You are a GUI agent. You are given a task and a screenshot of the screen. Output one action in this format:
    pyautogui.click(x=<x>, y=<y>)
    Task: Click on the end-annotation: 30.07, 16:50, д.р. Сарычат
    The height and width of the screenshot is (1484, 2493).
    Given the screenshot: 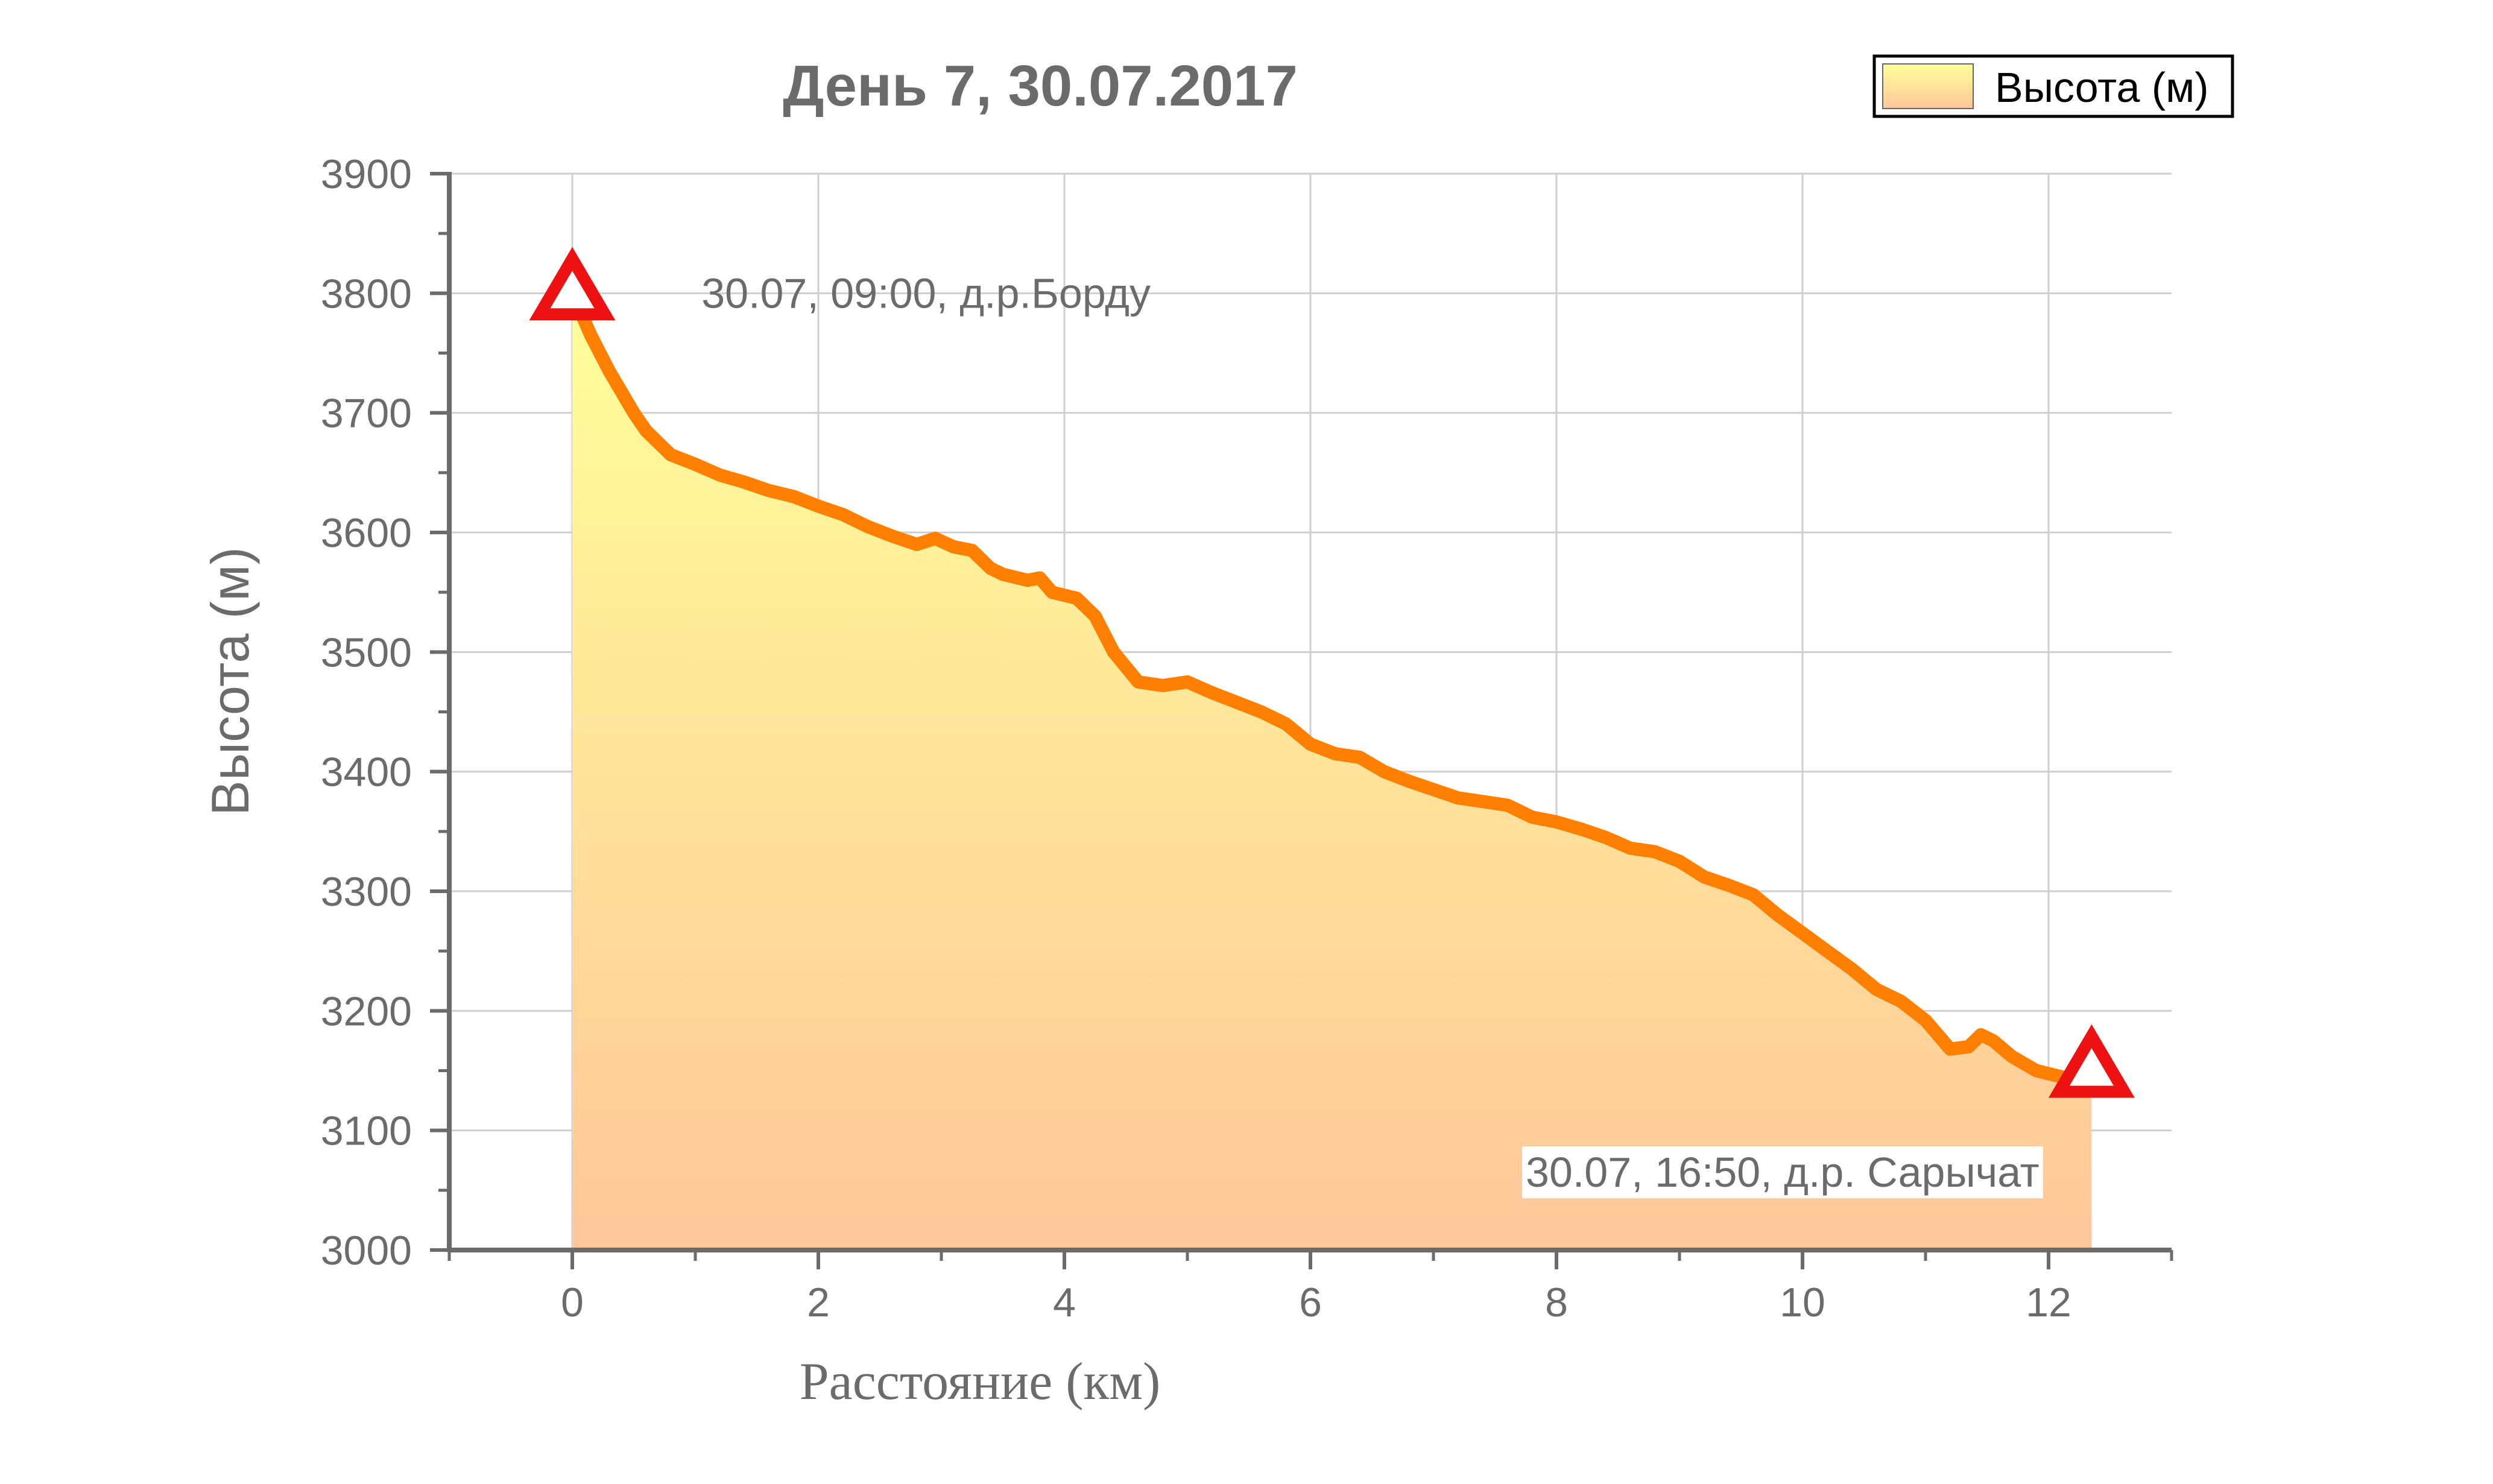 What is the action you would take?
    pyautogui.click(x=1783, y=1172)
    